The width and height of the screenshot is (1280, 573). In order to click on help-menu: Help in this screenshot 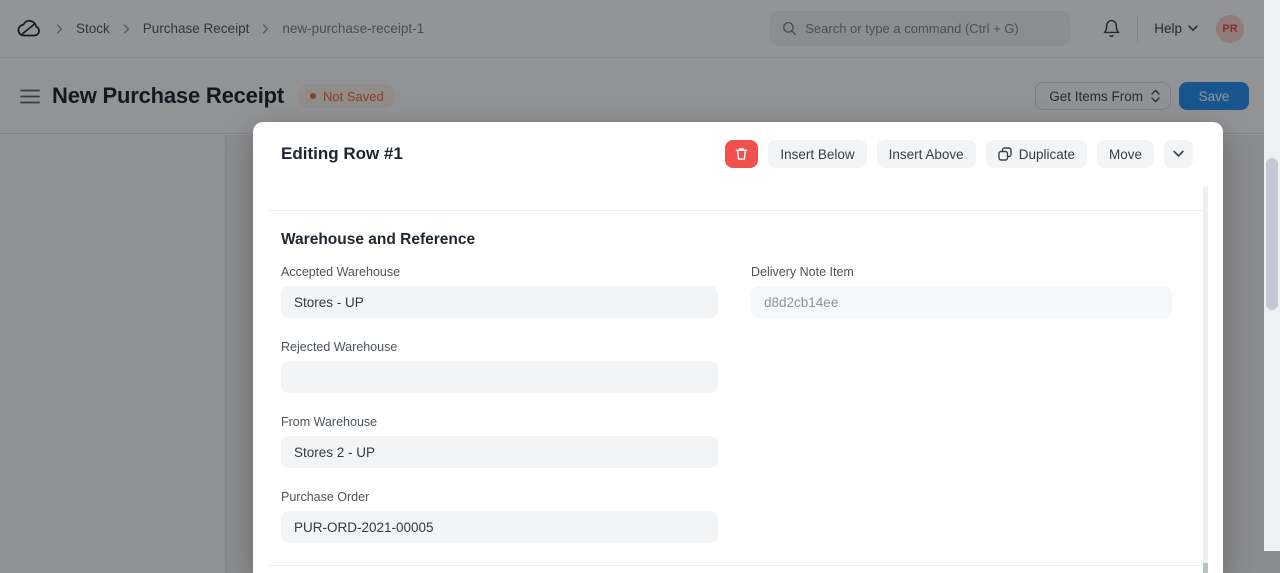, I will do `click(1176, 28)`.